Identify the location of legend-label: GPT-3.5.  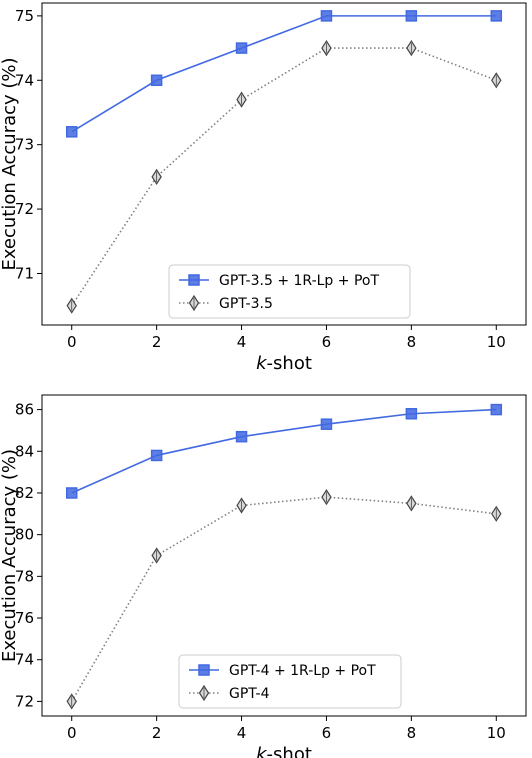
(246, 304).